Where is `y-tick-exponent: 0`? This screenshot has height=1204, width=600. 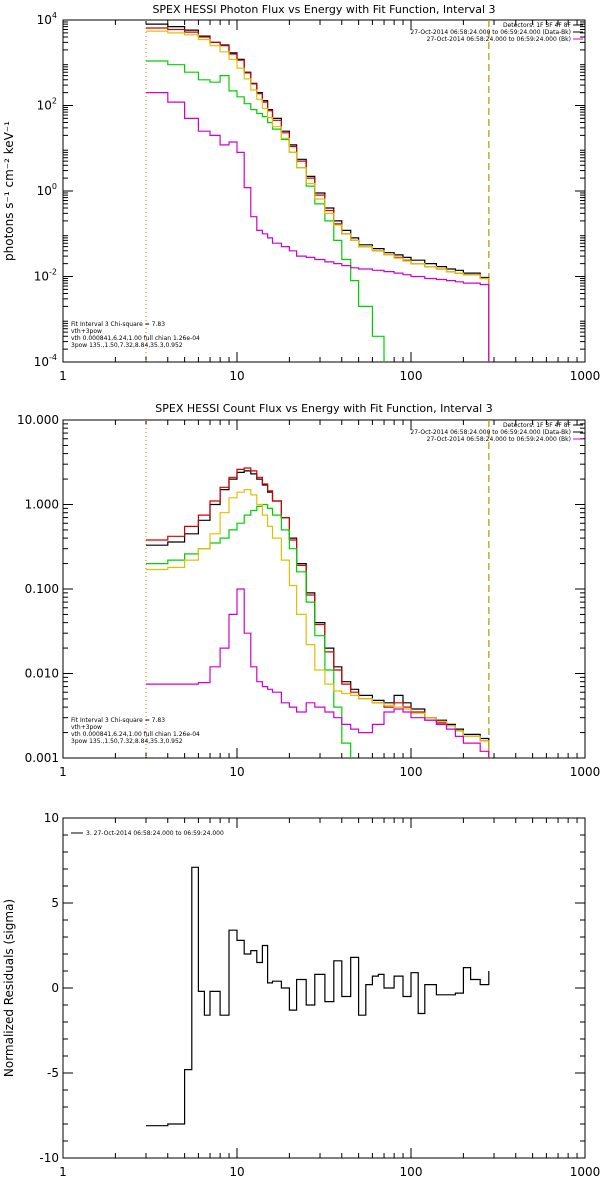 y-tick-exponent: 0 is located at coordinates (54, 186).